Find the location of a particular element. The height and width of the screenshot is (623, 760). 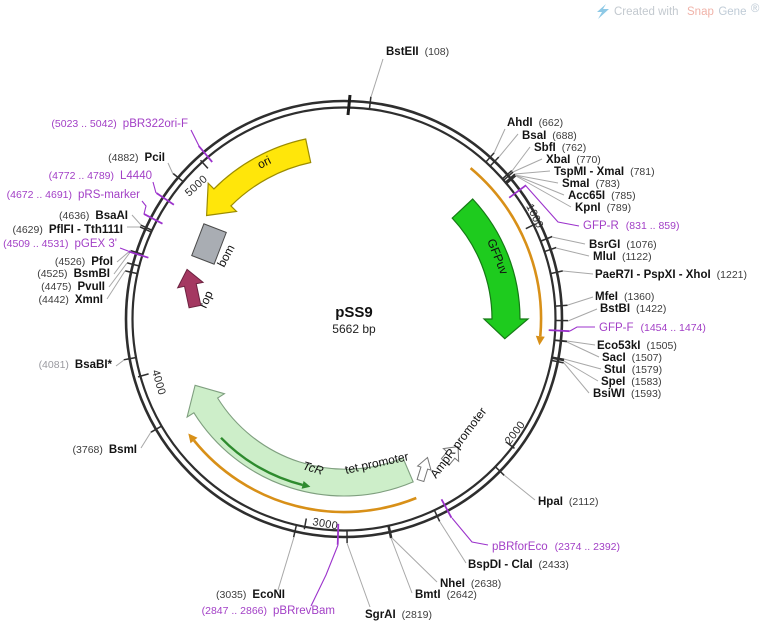

primer-pgex-3: (4509 .. 4531) pGEX 3' is located at coordinates (60, 244).